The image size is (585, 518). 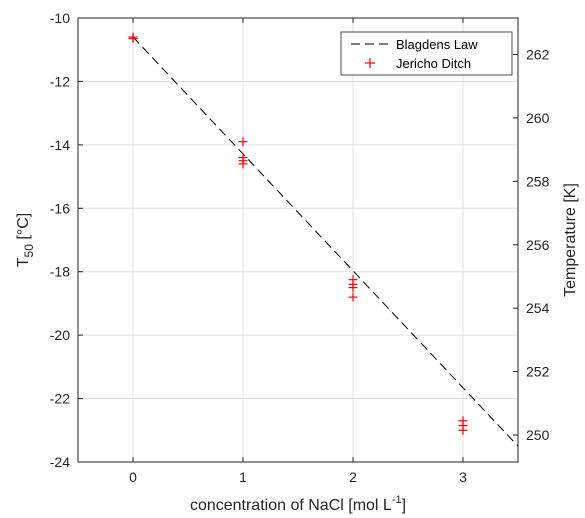 What do you see at coordinates (353, 477) in the screenshot?
I see `x-tick-label: 2` at bounding box center [353, 477].